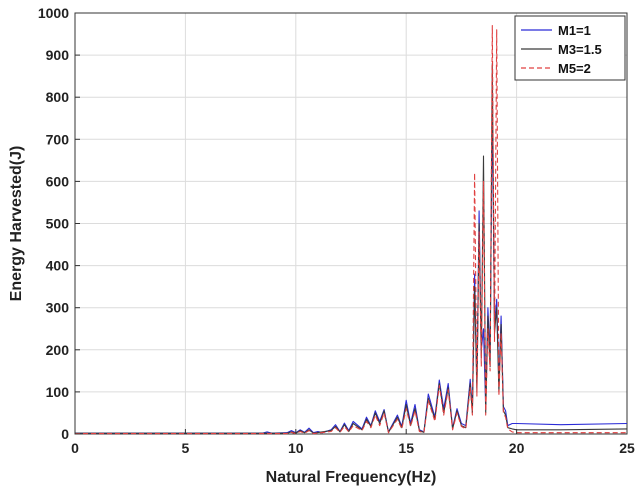  What do you see at coordinates (75, 448) in the screenshot?
I see `x-tick-label: 0` at bounding box center [75, 448].